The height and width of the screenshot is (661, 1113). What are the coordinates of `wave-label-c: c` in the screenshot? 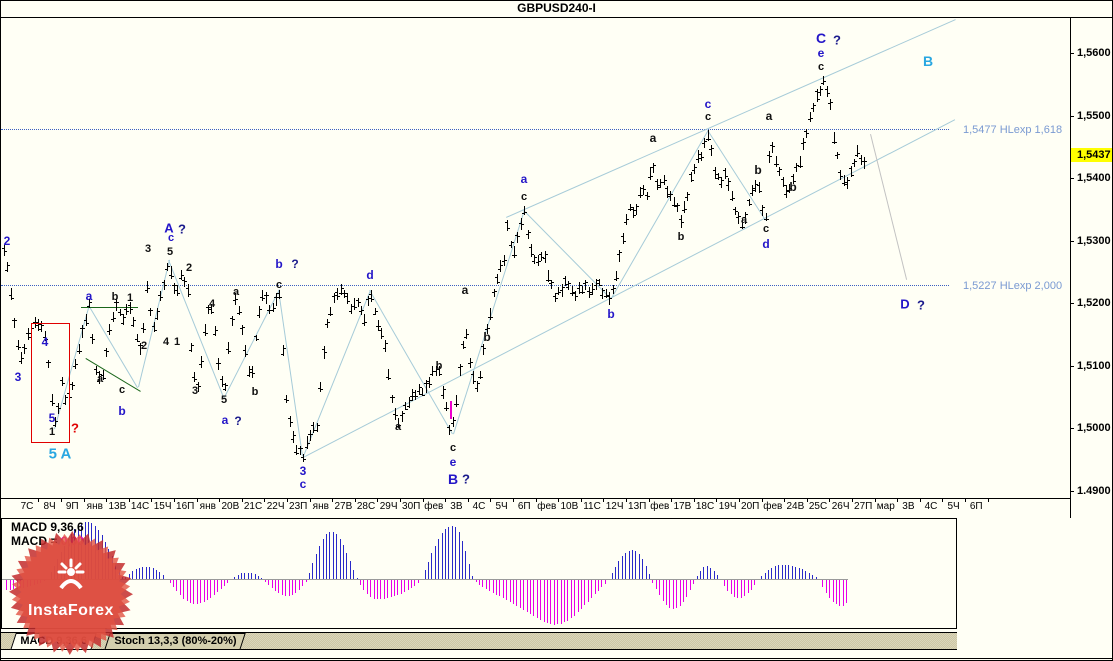 It's located at (708, 117).